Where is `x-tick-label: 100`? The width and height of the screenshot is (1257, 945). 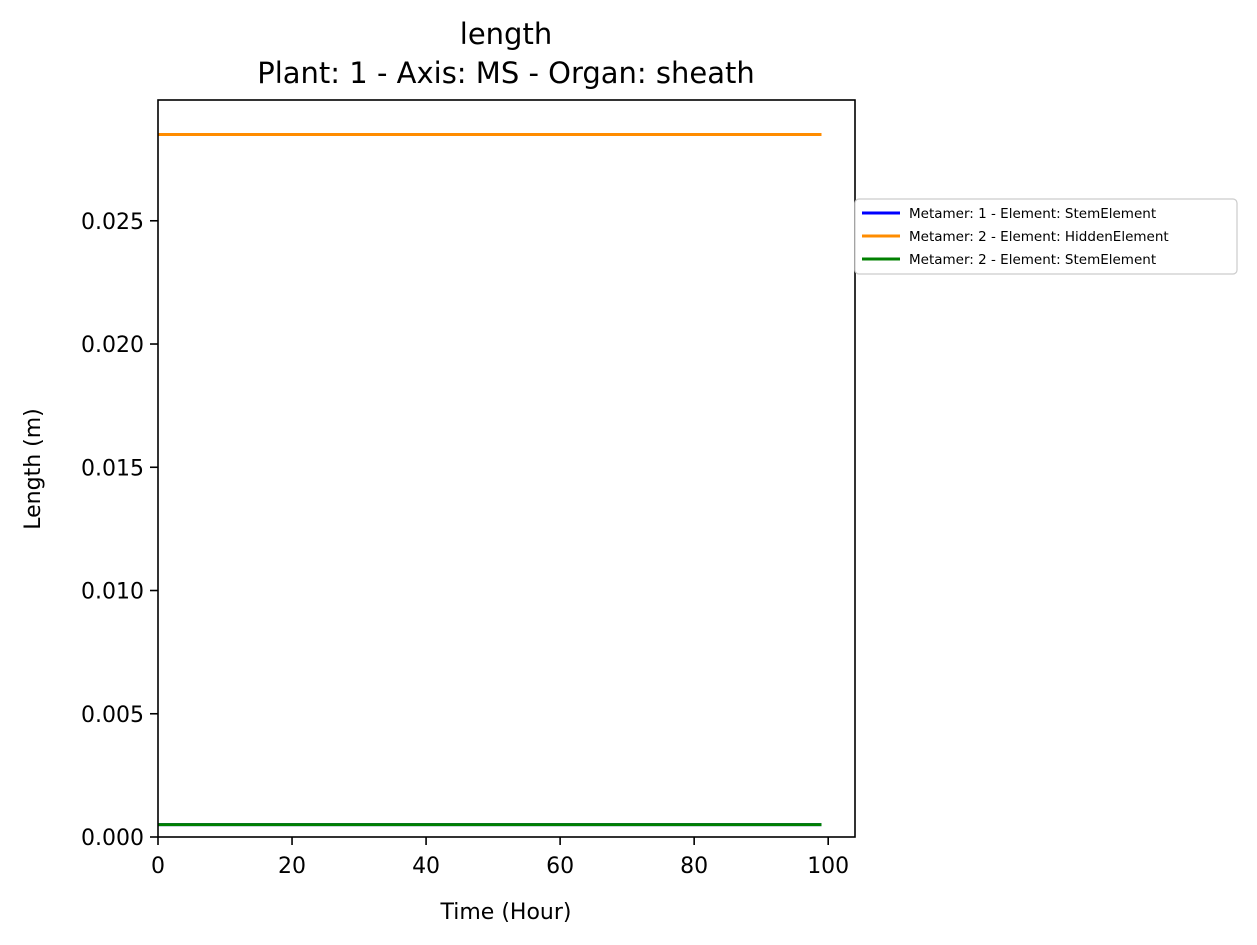 x-tick-label: 100 is located at coordinates (828, 866).